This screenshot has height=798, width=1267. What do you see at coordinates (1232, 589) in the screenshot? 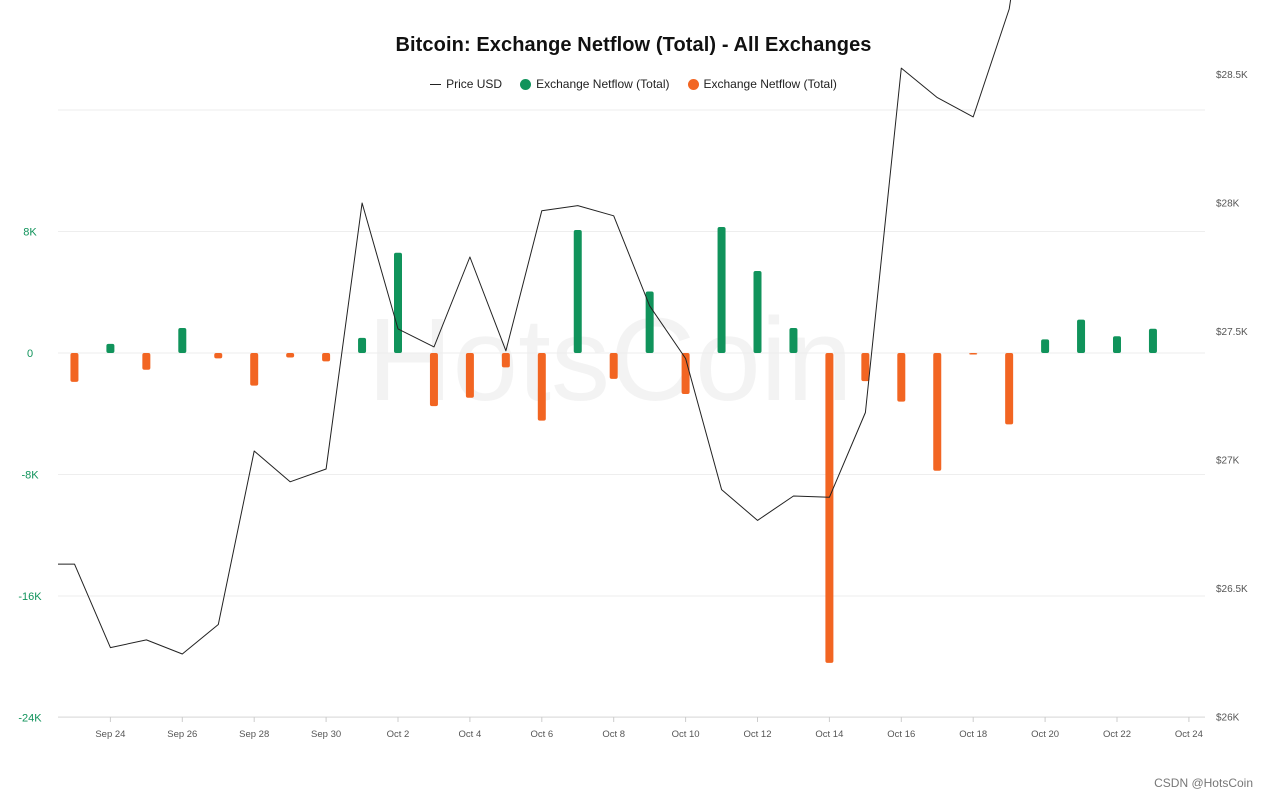
I see `right-axis-tick-label: $26.5K` at bounding box center [1232, 589].